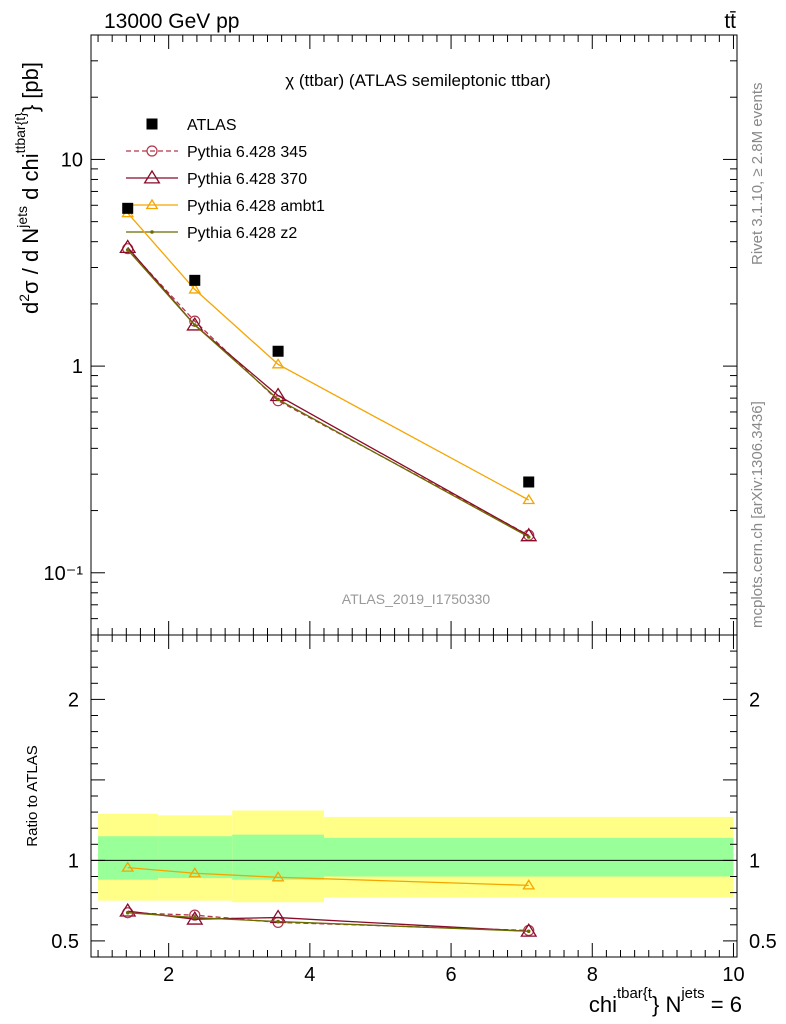 This screenshot has width=786, height=1024. I want to click on ratio-series, so click(328, 899).